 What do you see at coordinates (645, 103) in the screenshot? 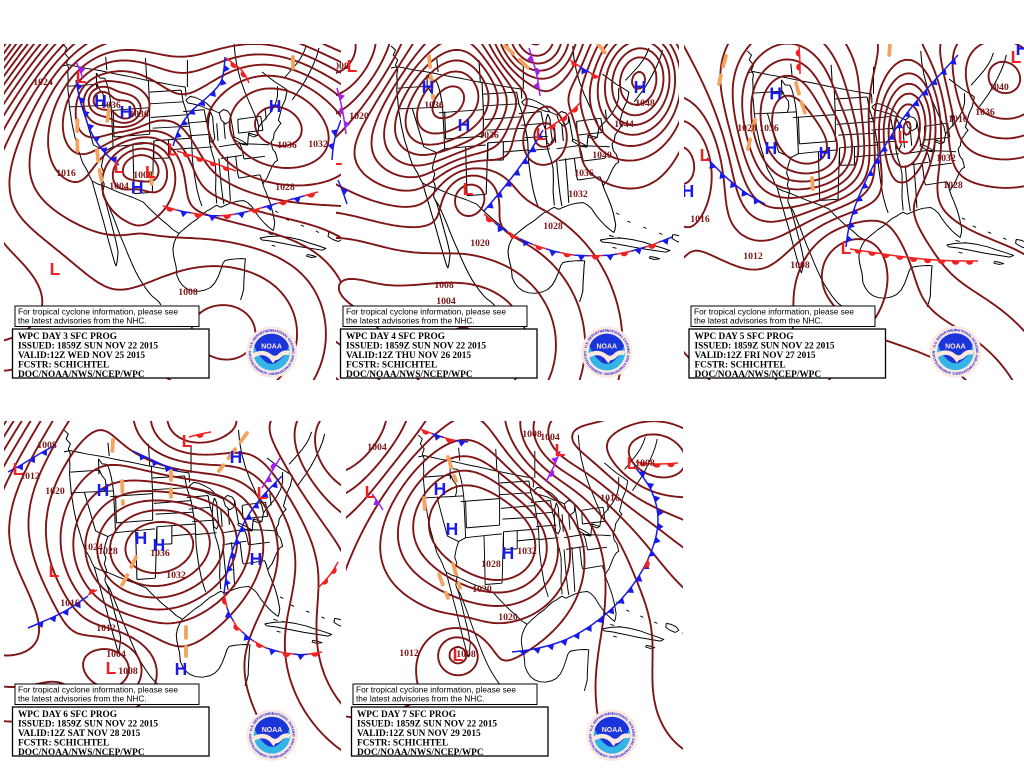
I see `svg-text: 1048` at bounding box center [645, 103].